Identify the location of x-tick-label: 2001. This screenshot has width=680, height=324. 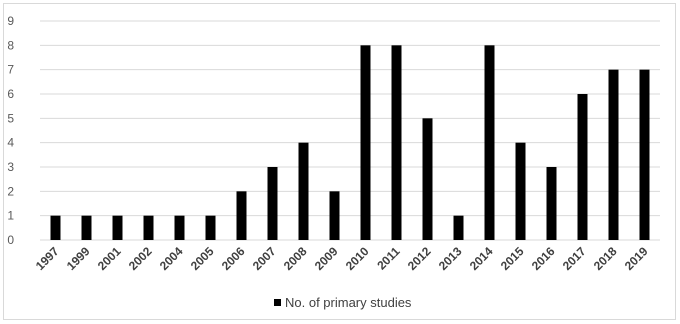
(109, 258).